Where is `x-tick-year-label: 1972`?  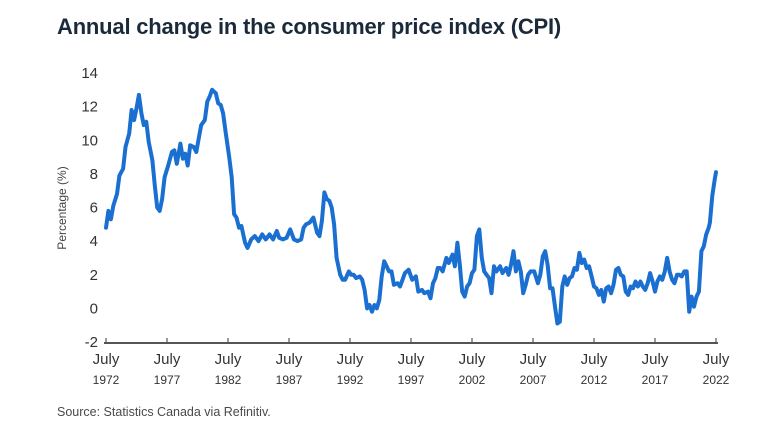
x-tick-year-label: 1972 is located at coordinates (106, 380).